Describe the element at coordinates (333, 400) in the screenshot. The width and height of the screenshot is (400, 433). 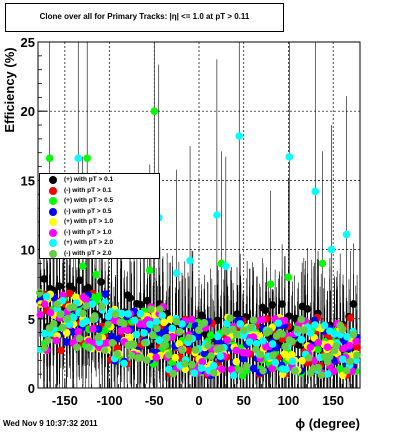
I see `x-tick-label: 150` at that location.